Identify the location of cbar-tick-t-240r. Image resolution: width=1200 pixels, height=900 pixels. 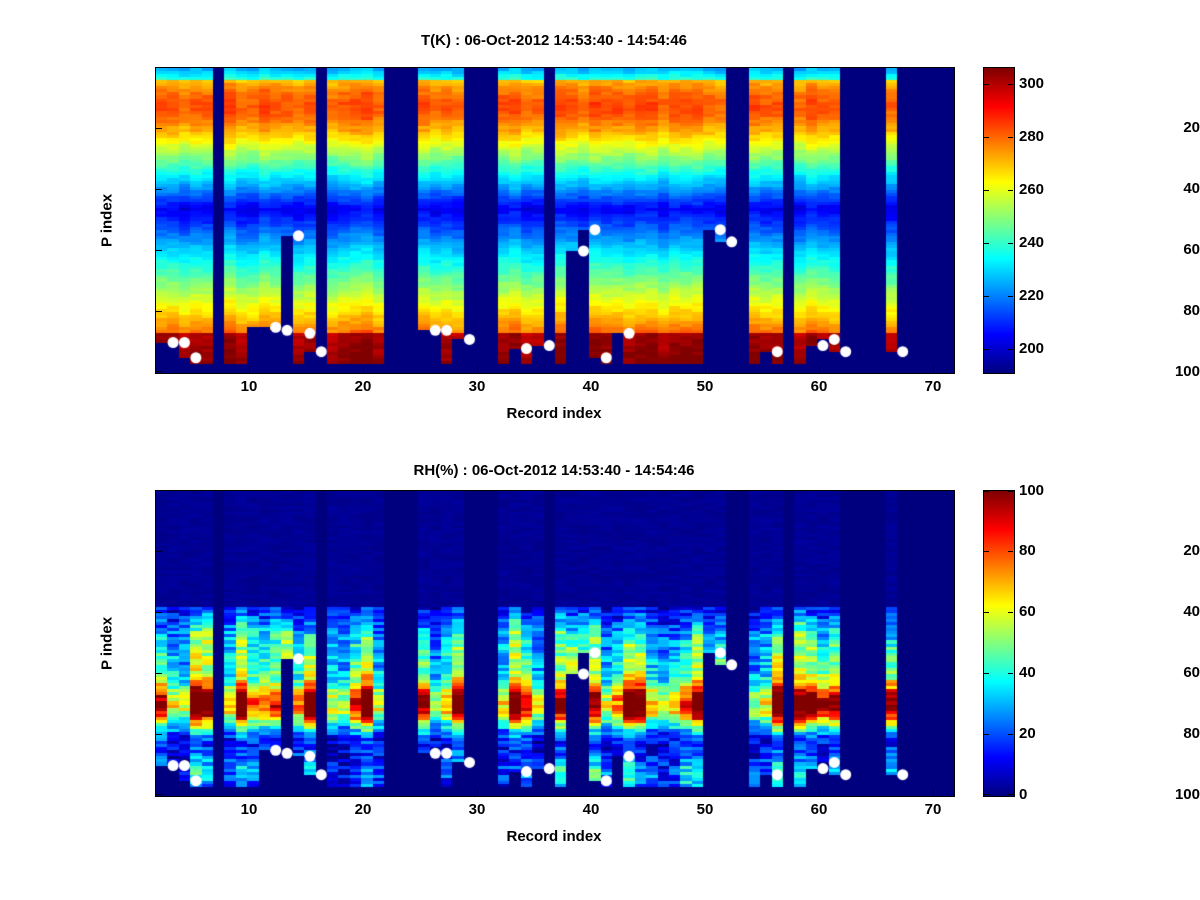
(1010, 243).